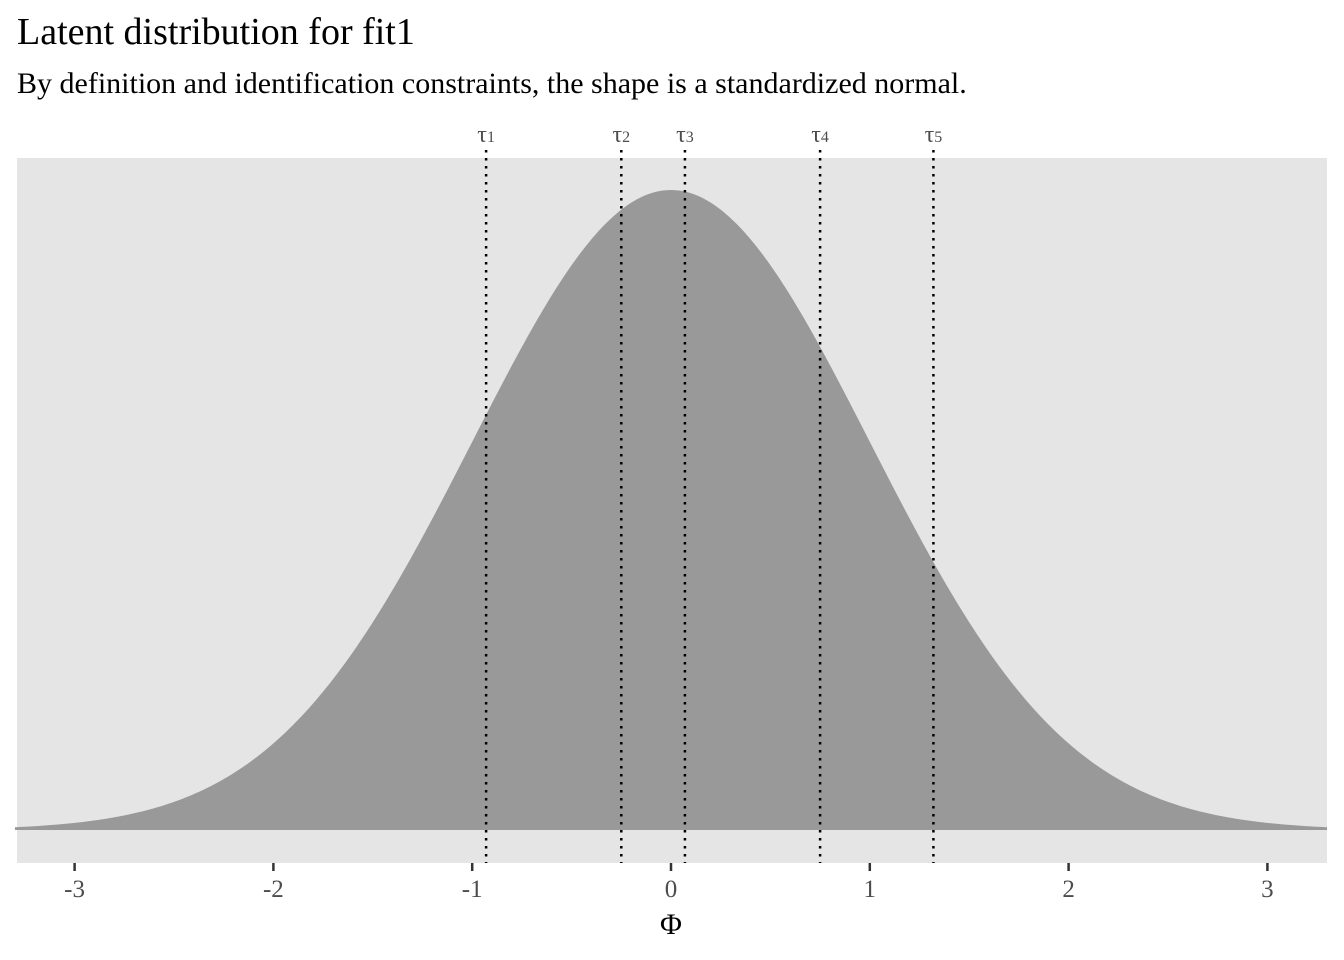  What do you see at coordinates (671, 924) in the screenshot?
I see `x-axis-title: Φ` at bounding box center [671, 924].